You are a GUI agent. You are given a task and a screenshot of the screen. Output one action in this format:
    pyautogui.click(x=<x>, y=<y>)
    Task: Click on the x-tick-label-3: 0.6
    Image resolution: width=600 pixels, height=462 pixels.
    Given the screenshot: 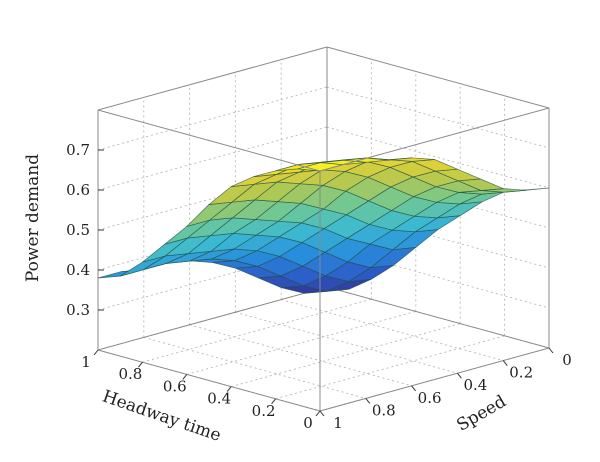 What is the action you would take?
    pyautogui.click(x=430, y=398)
    